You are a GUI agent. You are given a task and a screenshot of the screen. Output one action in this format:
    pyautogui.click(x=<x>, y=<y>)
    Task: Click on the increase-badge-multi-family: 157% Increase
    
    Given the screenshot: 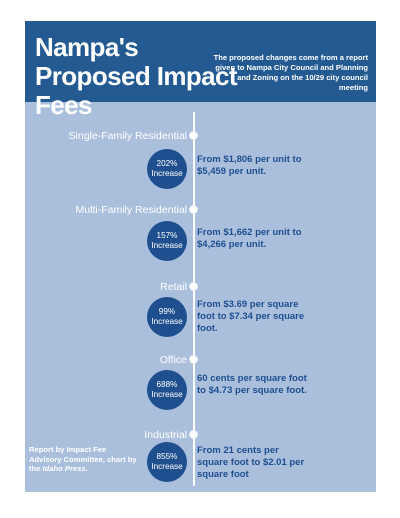 What is the action you would take?
    pyautogui.click(x=167, y=241)
    